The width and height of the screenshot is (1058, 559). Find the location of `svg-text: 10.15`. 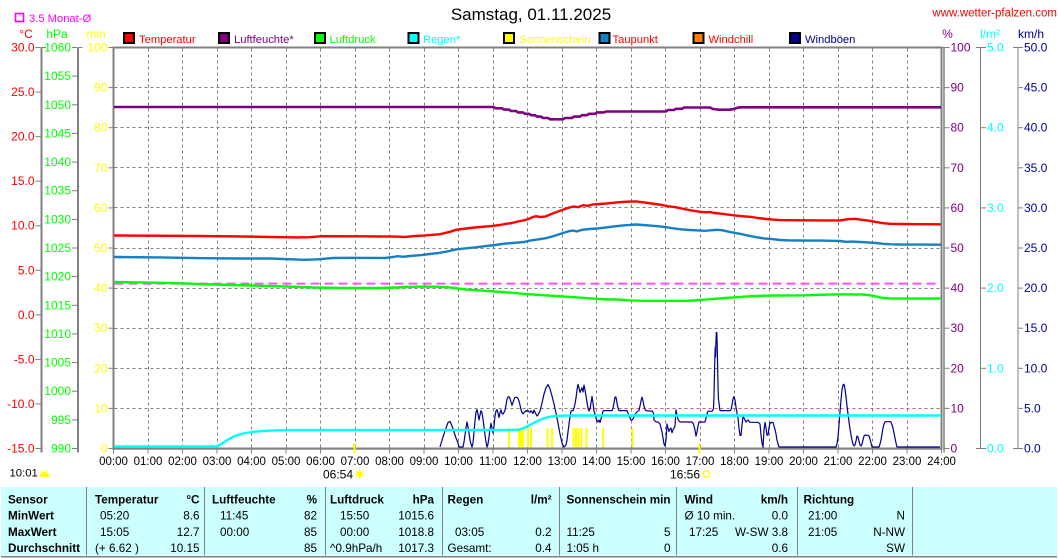

svg-text: 10.15 is located at coordinates (185, 548).